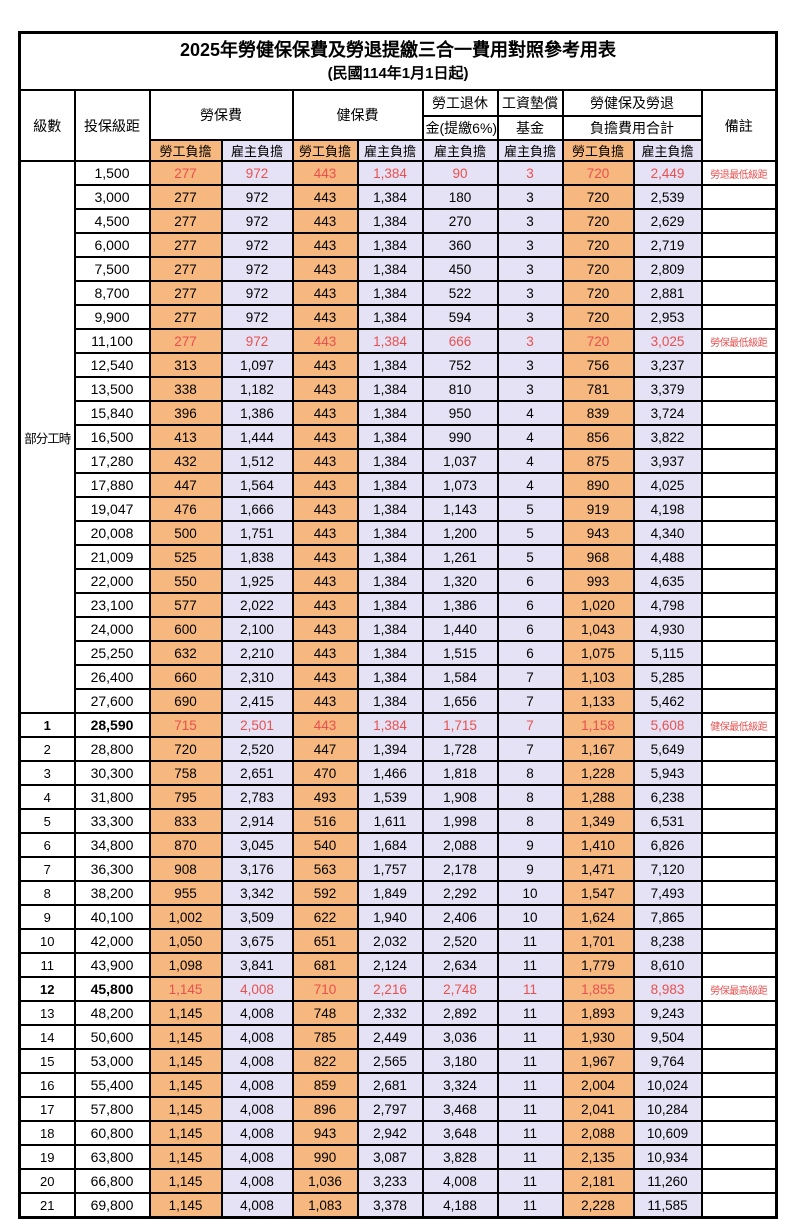  What do you see at coordinates (667, 941) in the screenshot?
I see `cell-total_employer: 8,238` at bounding box center [667, 941].